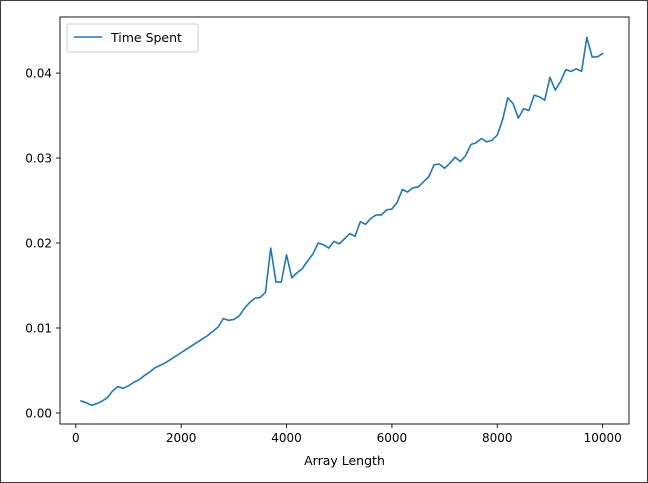 Image resolution: width=648 pixels, height=483 pixels. I want to click on legend-label-time-spent: Time Spent, so click(146, 37).